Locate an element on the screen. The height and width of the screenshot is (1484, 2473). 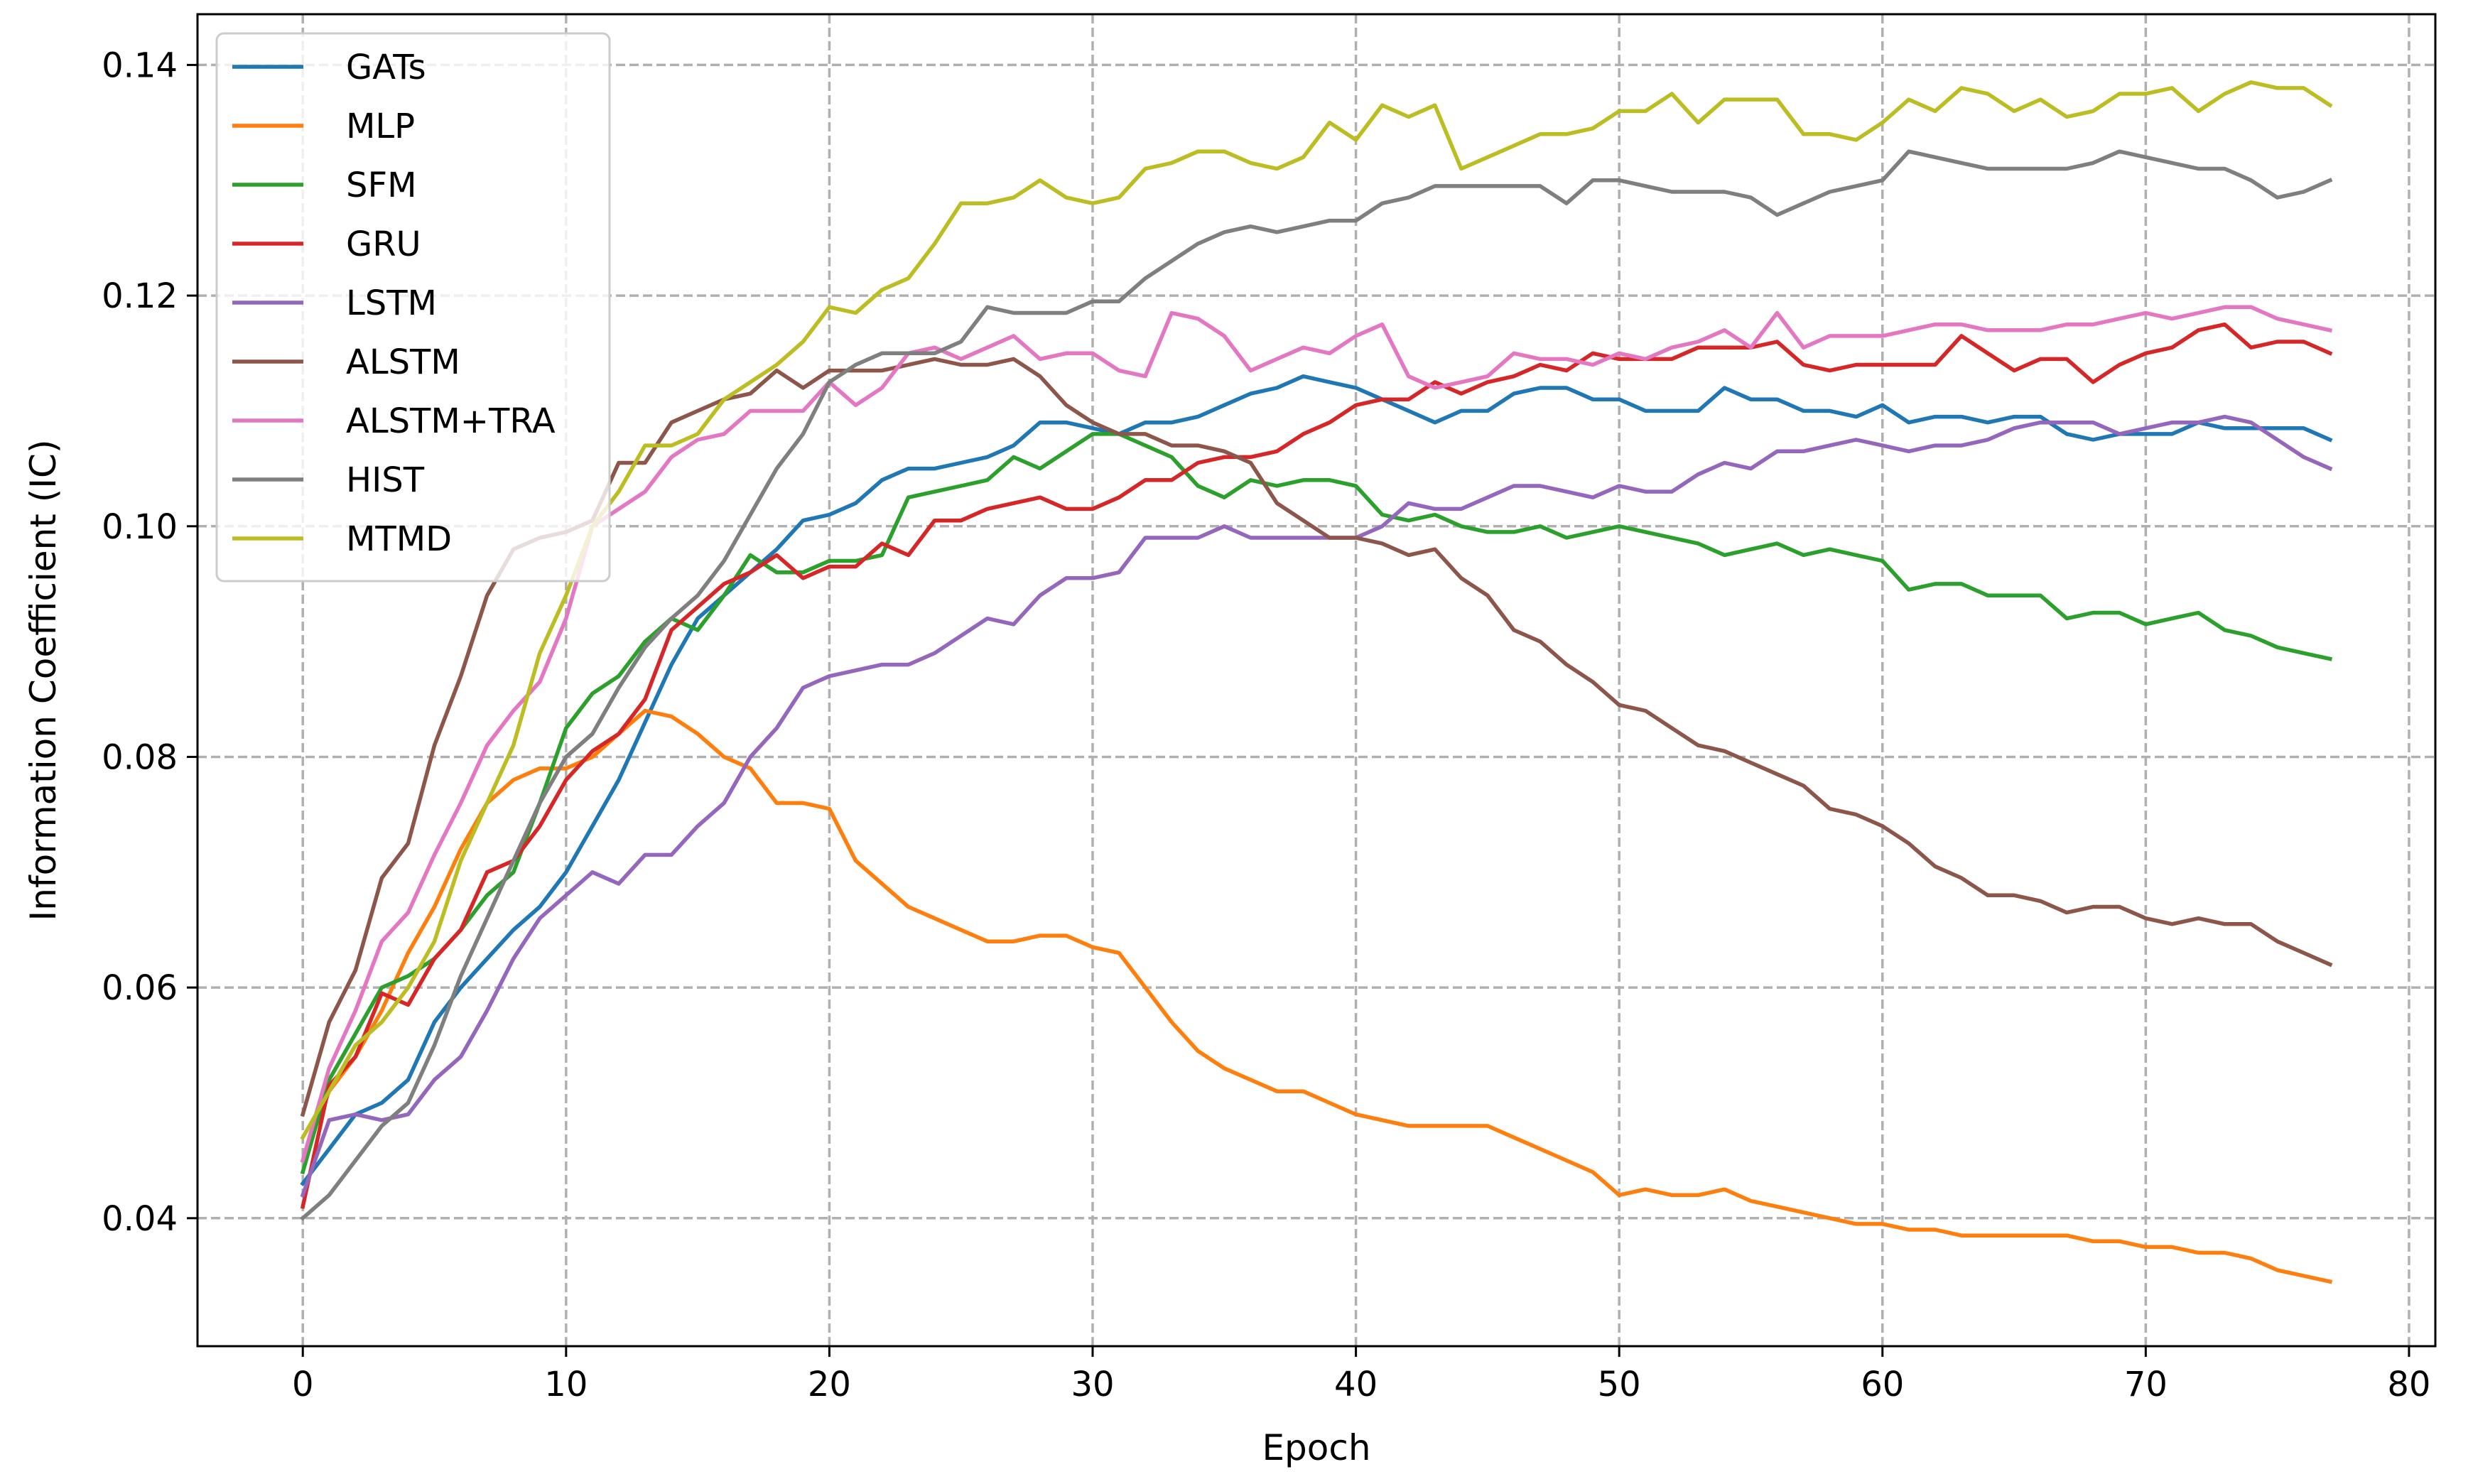
x-tick-label: 0 is located at coordinates (303, 1384).